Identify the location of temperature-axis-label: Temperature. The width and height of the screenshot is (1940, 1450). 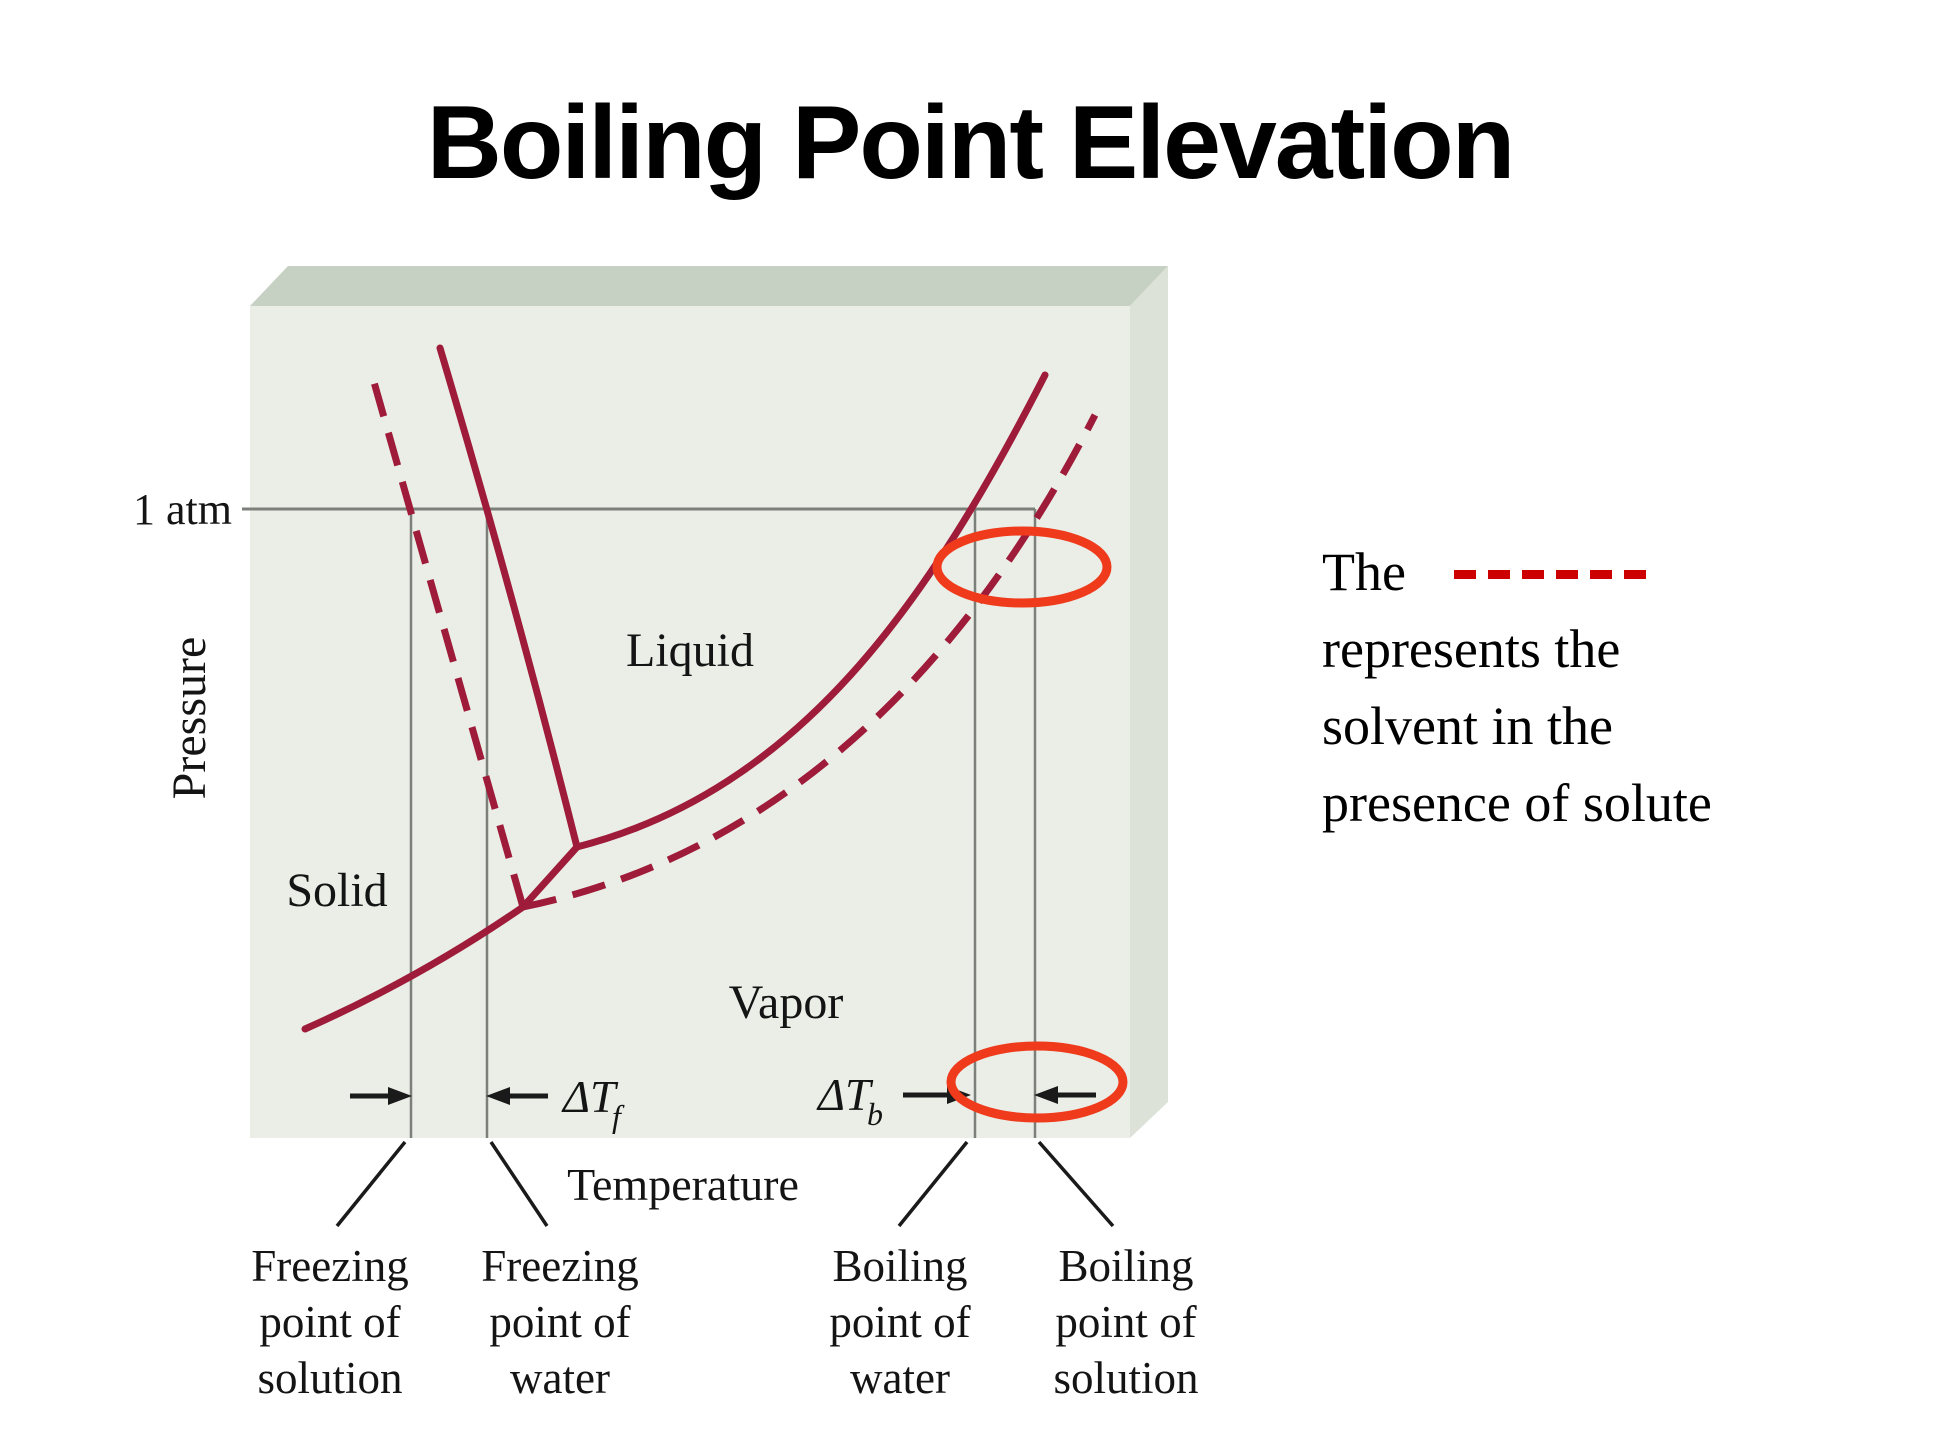
(683, 1184).